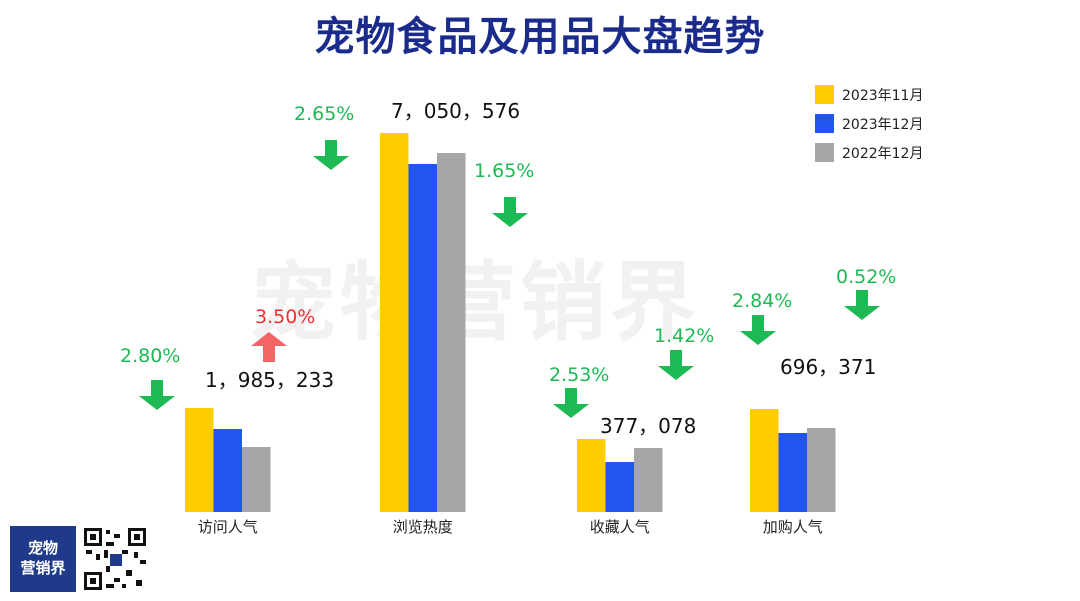 The width and height of the screenshot is (1080, 601). What do you see at coordinates (475, 303) in the screenshot?
I see `watermark: 宠物营销界` at bounding box center [475, 303].